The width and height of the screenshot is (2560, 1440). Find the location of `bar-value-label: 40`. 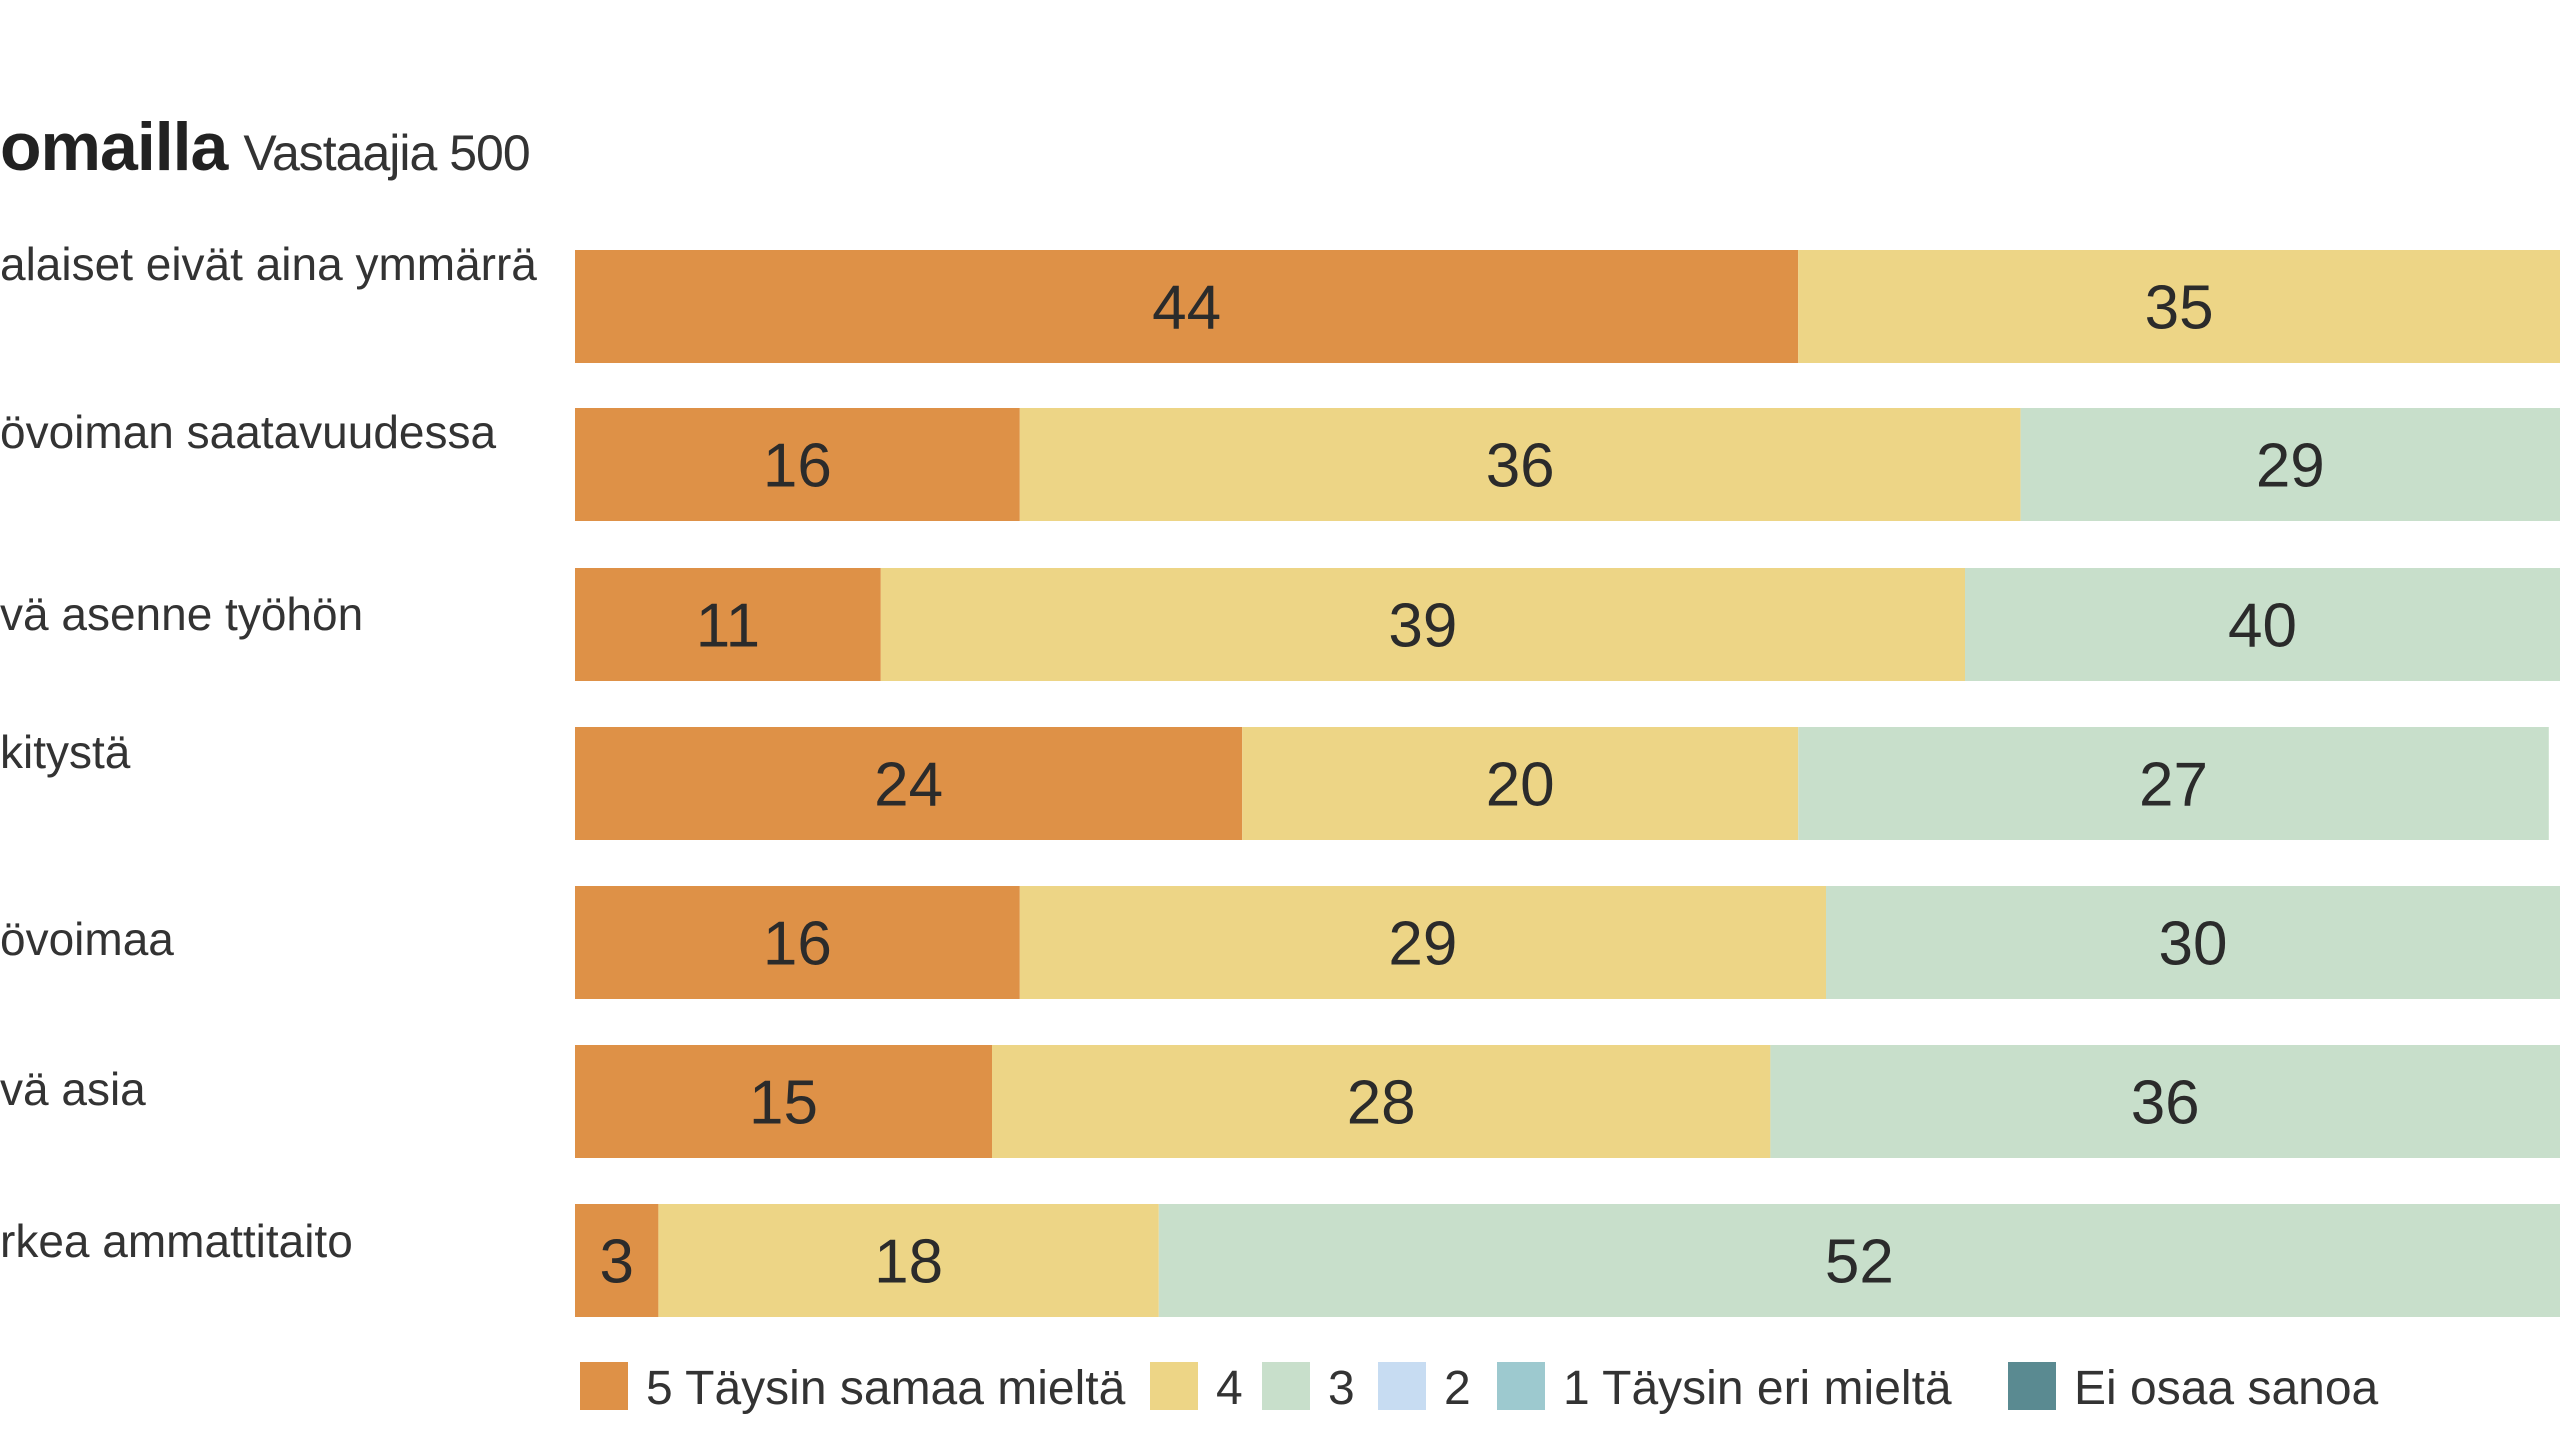

bar-value-label: 40 is located at coordinates (2262, 626).